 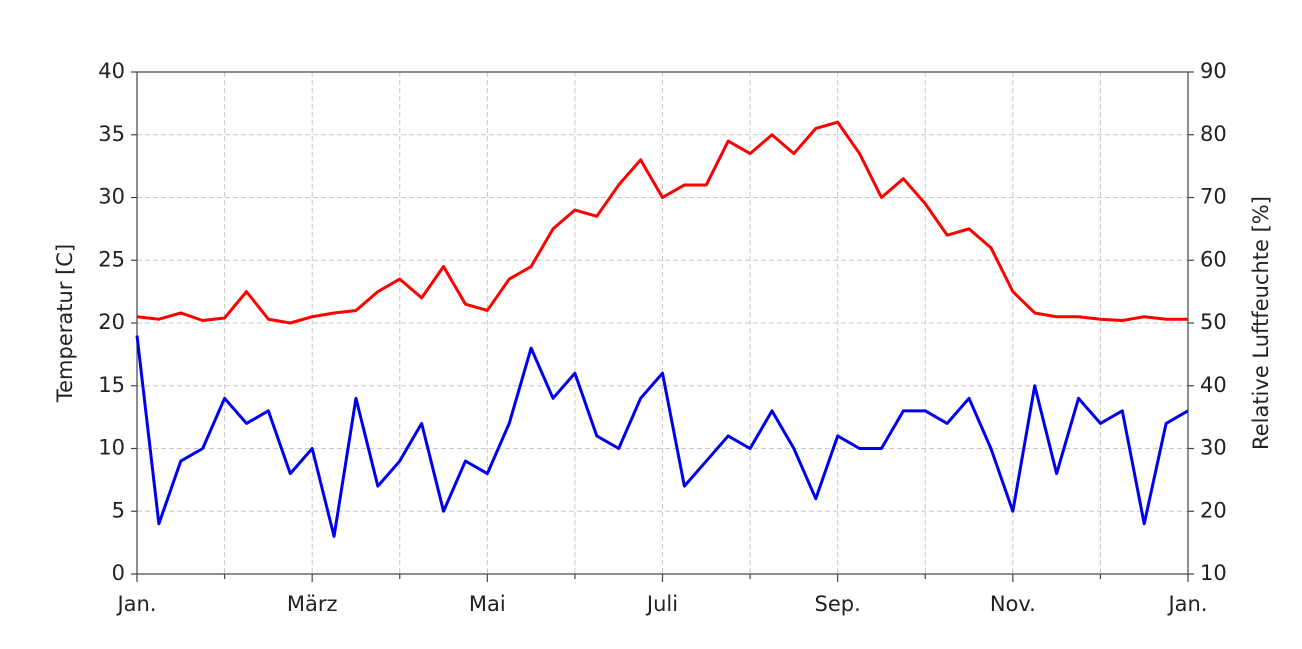 What do you see at coordinates (1213, 448) in the screenshot?
I see `y2-tick-label: 30` at bounding box center [1213, 448].